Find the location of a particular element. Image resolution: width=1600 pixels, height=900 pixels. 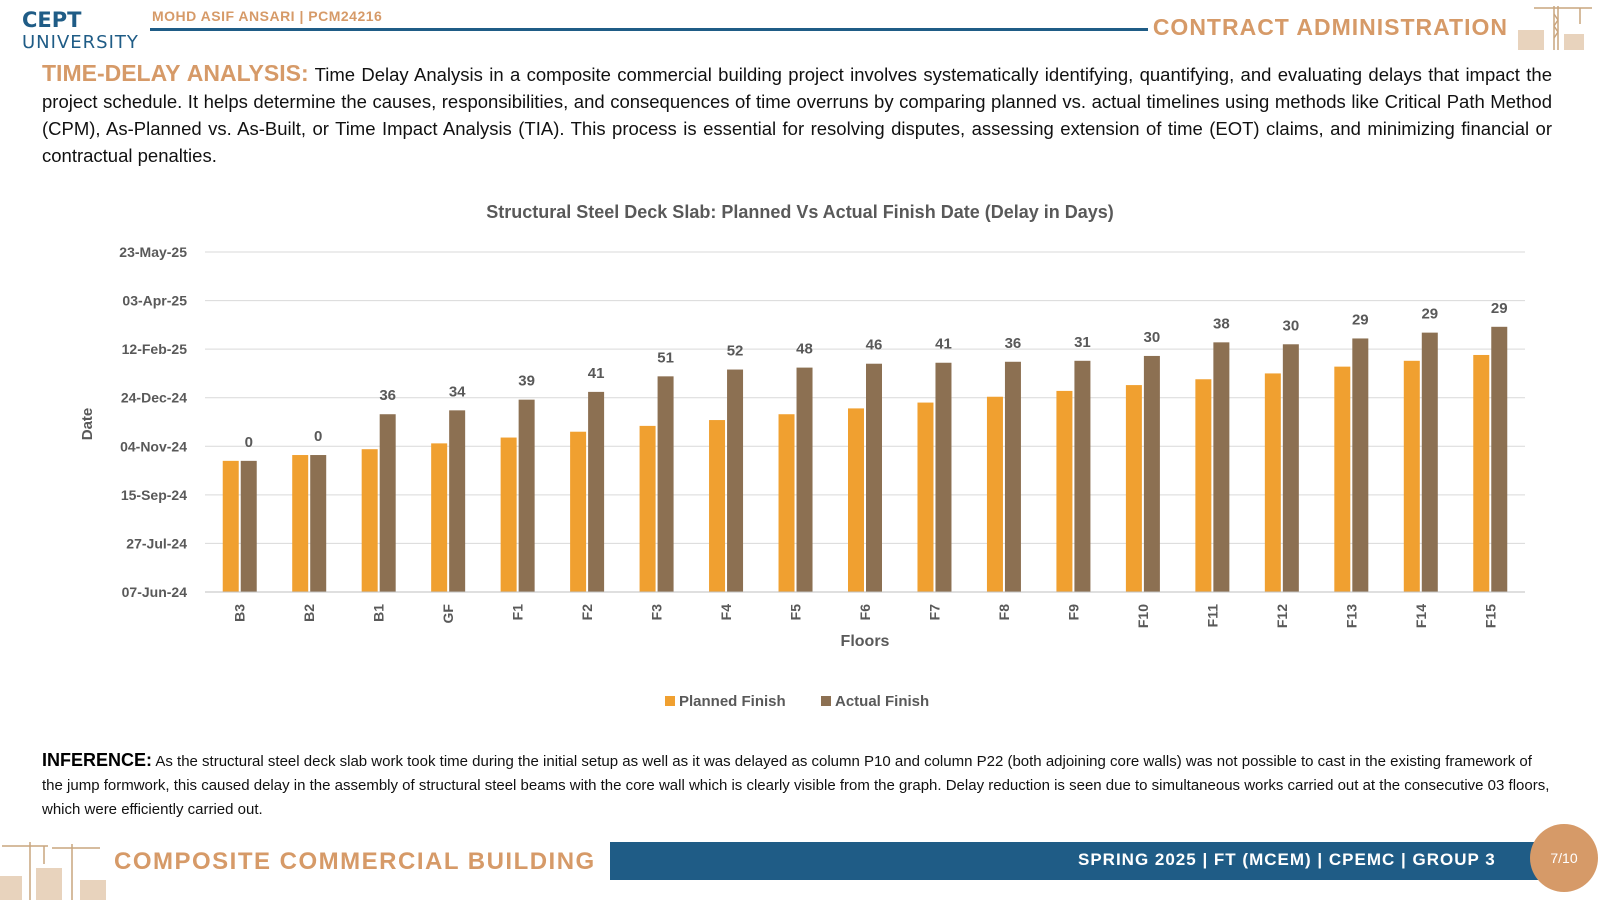

y-axis-label: Date is located at coordinates (87, 424).